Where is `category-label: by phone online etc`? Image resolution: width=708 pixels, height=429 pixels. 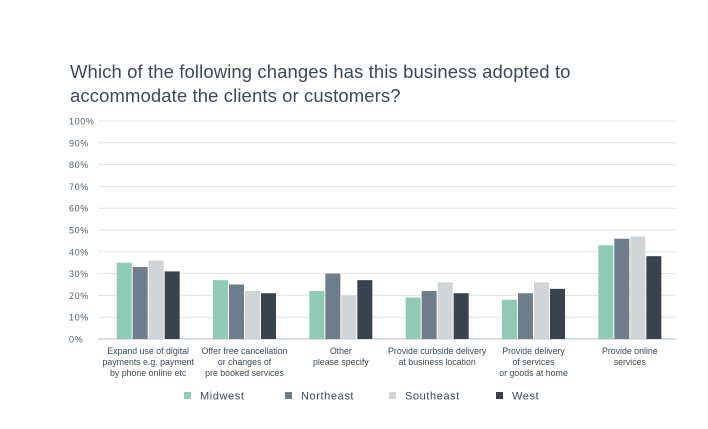 category-label: by phone online etc is located at coordinates (148, 373).